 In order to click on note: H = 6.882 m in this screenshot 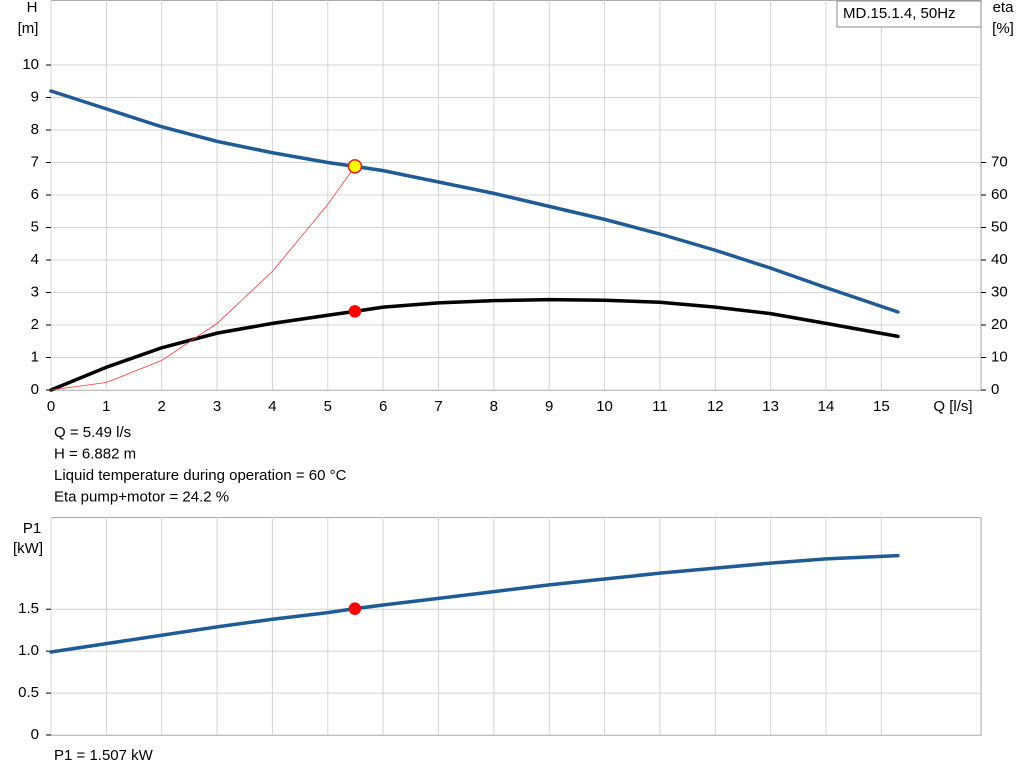, I will do `click(95, 453)`.